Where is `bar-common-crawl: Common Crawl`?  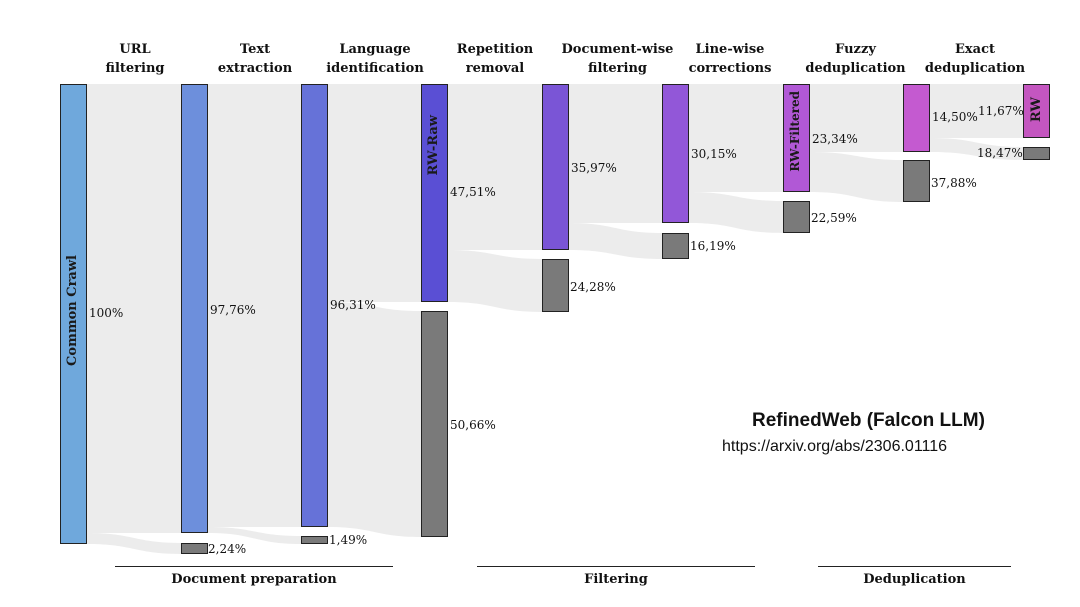
bar-common-crawl: Common Crawl is located at coordinates (73, 314).